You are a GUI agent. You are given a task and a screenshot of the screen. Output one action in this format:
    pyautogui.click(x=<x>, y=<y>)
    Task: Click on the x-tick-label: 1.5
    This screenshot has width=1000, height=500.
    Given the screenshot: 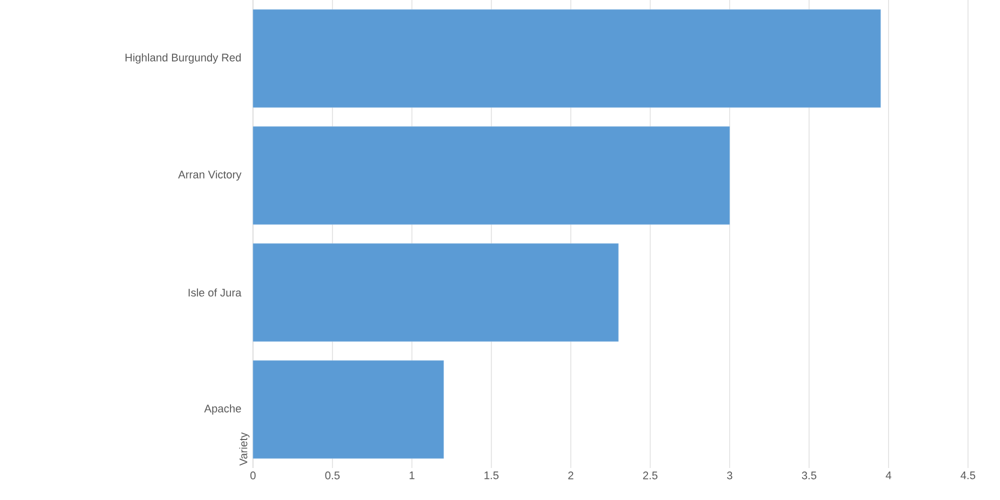 What is the action you would take?
    pyautogui.click(x=491, y=476)
    